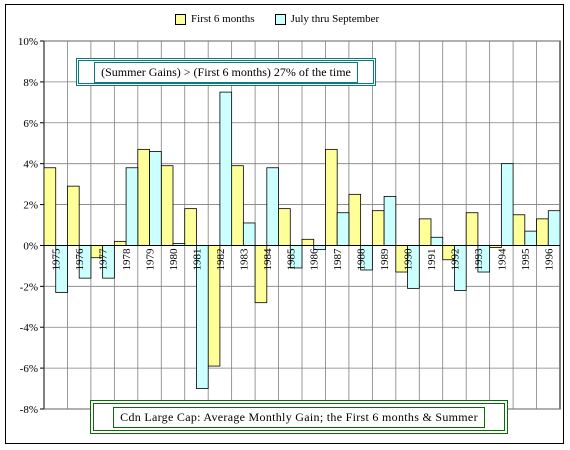 This screenshot has width=570, height=450. Describe the element at coordinates (120, 243) in the screenshot. I see `bar-first-6-months-1978` at that location.